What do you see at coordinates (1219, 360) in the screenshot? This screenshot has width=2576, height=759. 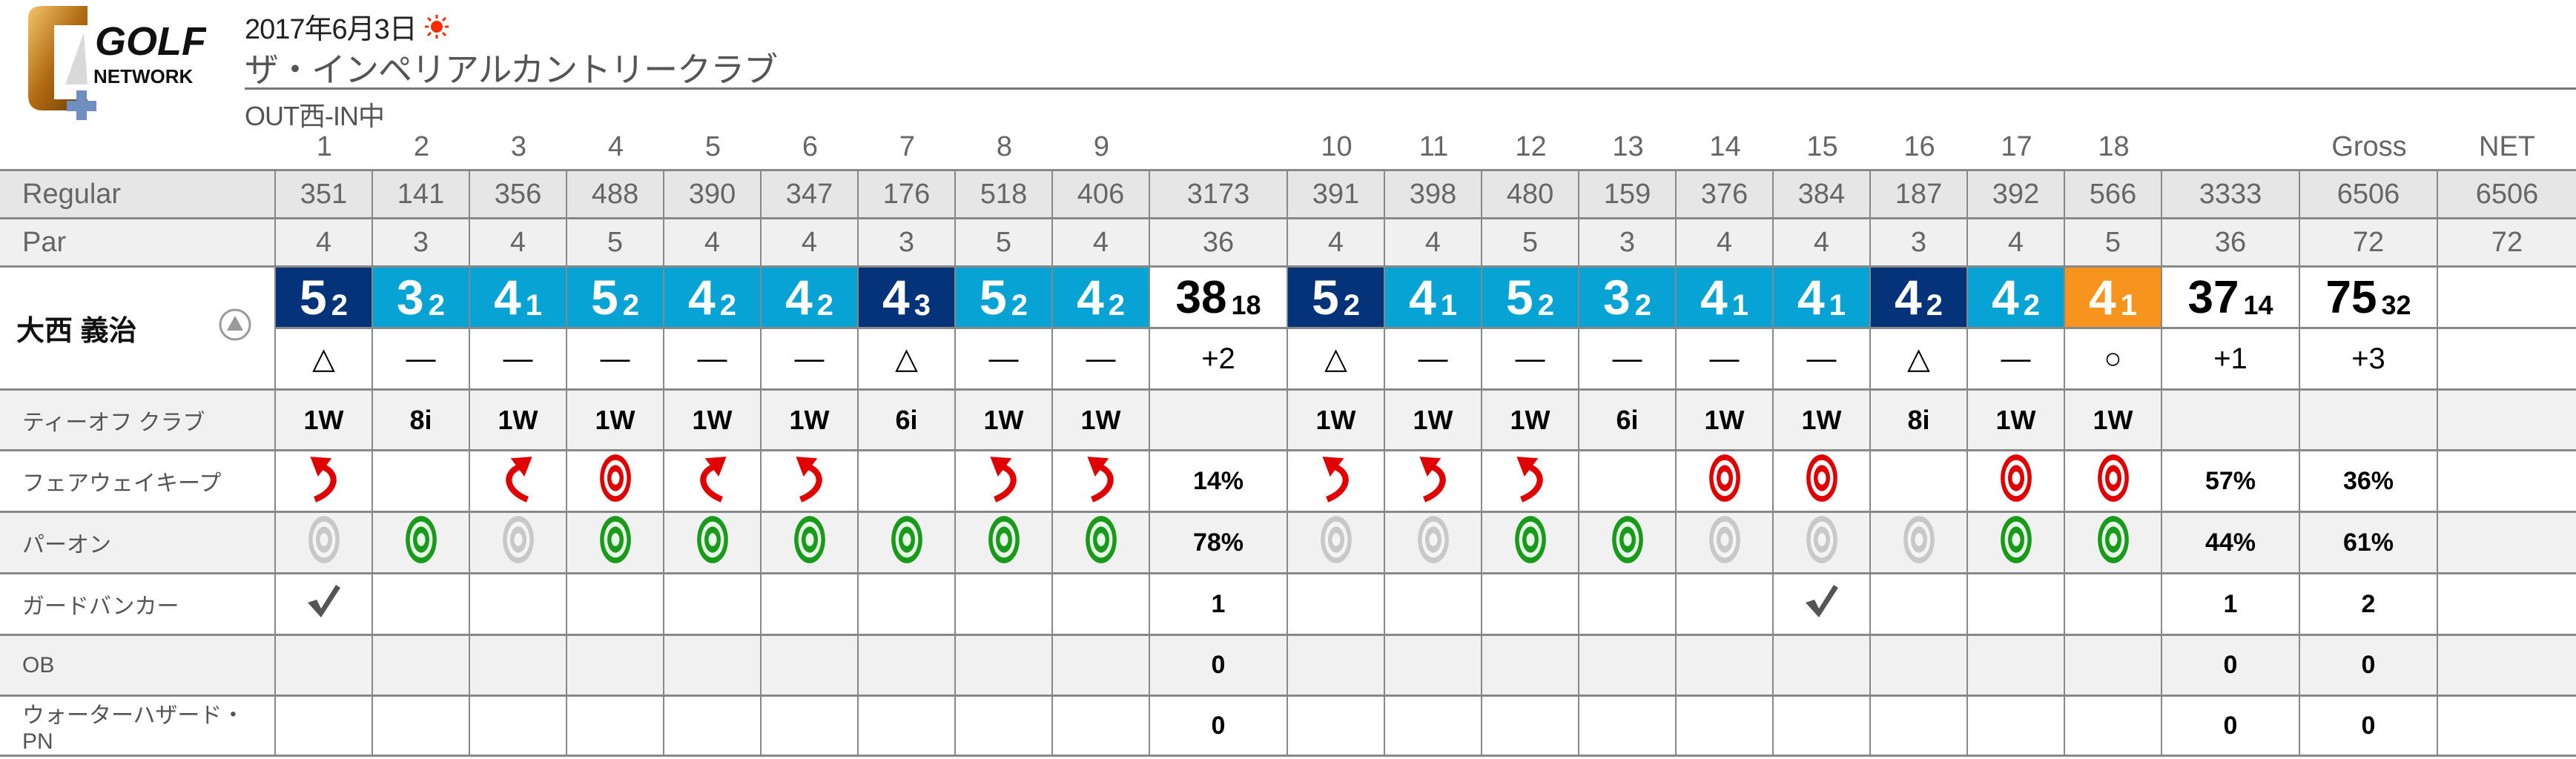 I see `result-out: +2` at bounding box center [1219, 360].